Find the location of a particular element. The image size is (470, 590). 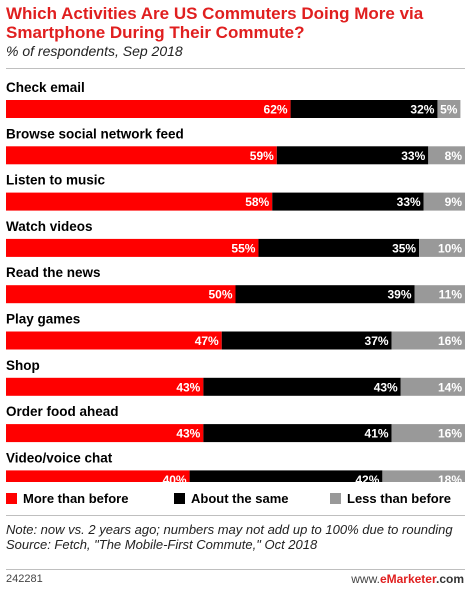

bar-about-the-same-play-games is located at coordinates (306, 340).